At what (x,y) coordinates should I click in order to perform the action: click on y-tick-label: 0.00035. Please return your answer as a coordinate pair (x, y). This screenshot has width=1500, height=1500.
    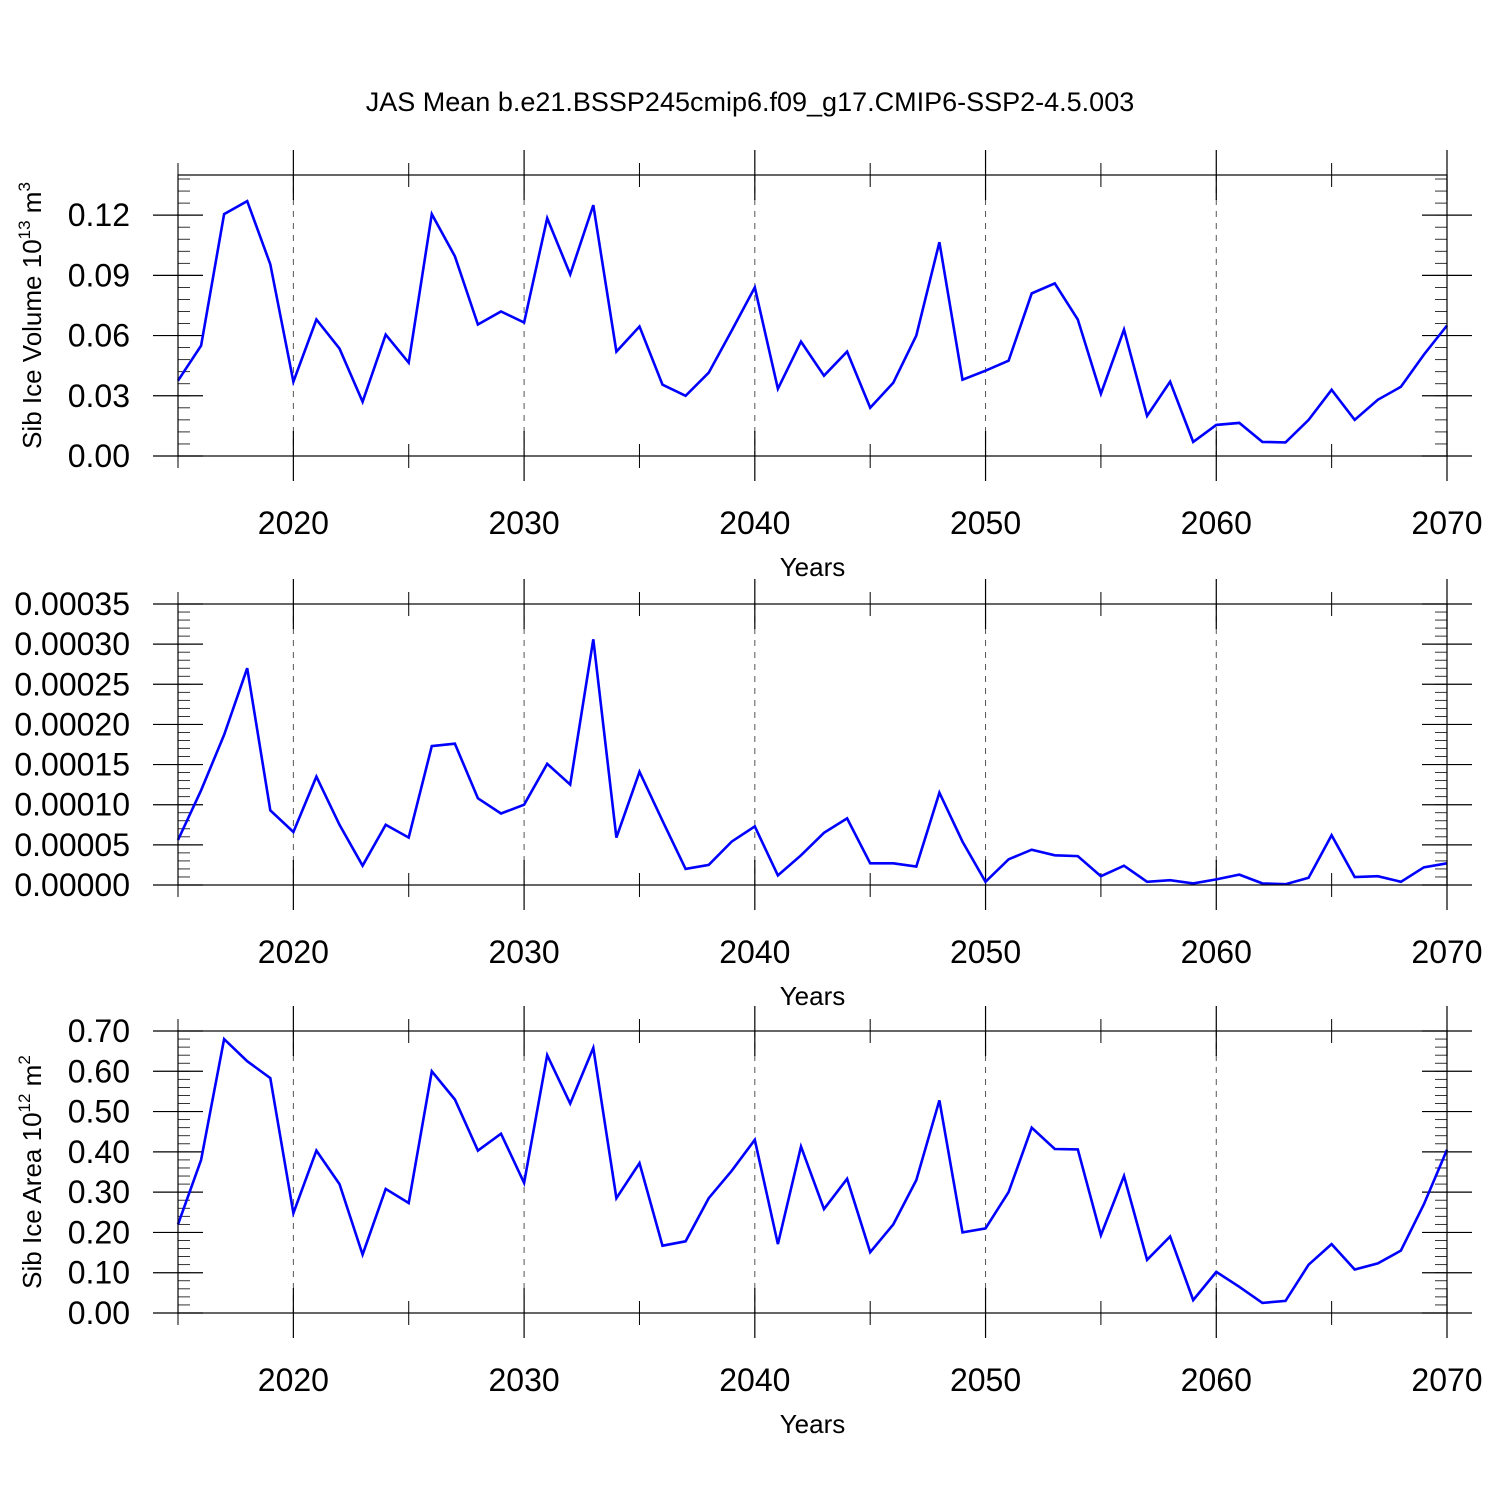
    Looking at the image, I should click on (72, 604).